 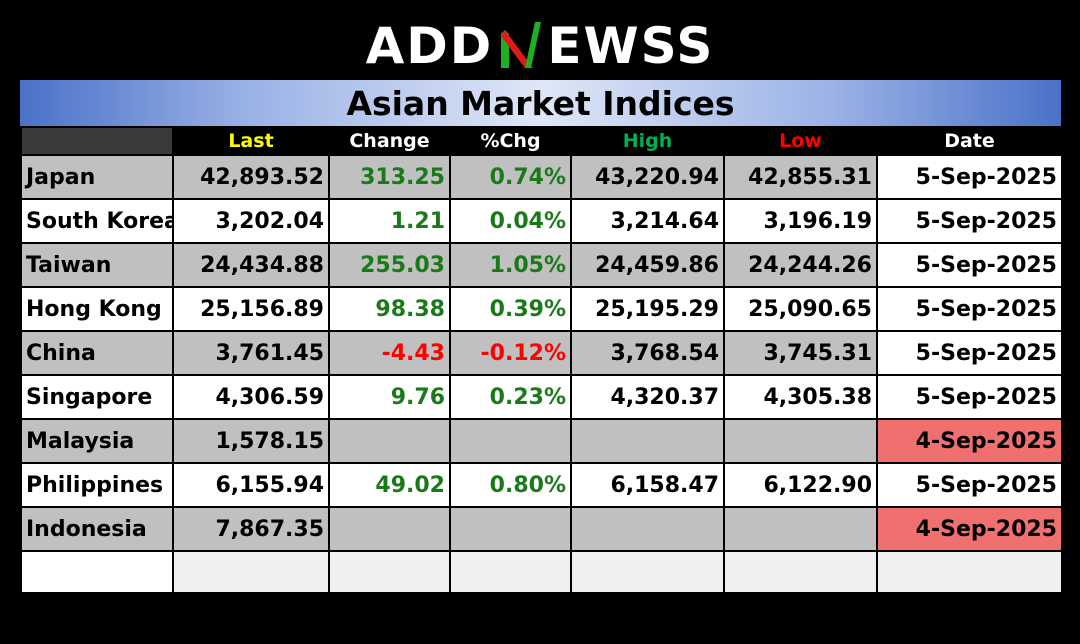 I want to click on header-high: High, so click(x=647, y=141).